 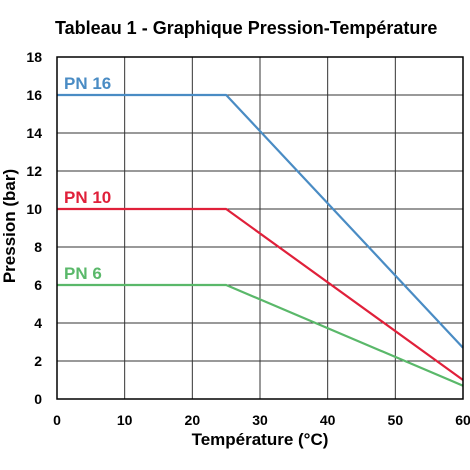 What do you see at coordinates (260, 439) in the screenshot?
I see `x-axis-label: Température (°C)` at bounding box center [260, 439].